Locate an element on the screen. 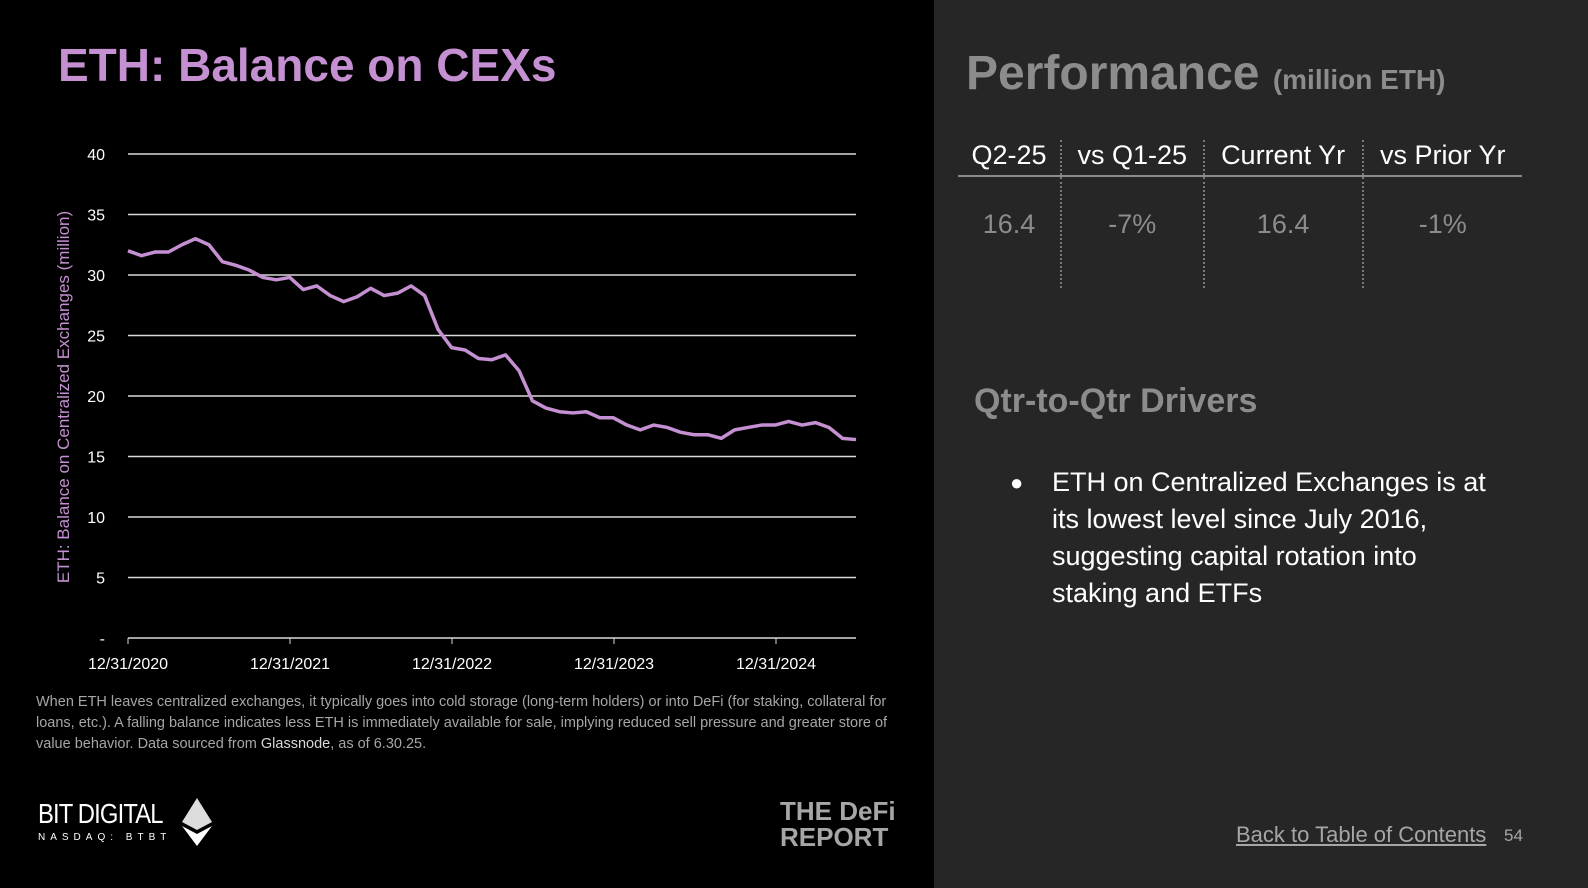 The image size is (1588, 888). bit-digital-logo: BIT DIGITAL NASDAQ: BTBT is located at coordinates (125, 822).